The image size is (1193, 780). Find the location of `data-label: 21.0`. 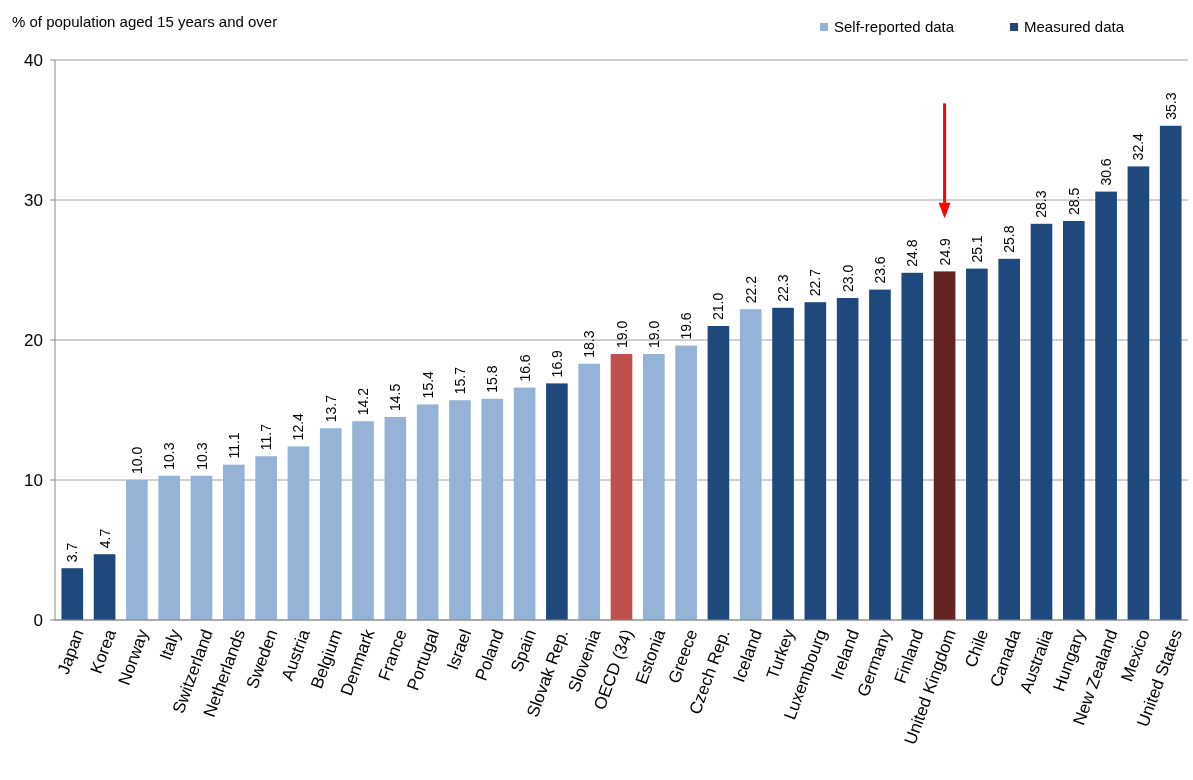

data-label: 21.0 is located at coordinates (718, 306).